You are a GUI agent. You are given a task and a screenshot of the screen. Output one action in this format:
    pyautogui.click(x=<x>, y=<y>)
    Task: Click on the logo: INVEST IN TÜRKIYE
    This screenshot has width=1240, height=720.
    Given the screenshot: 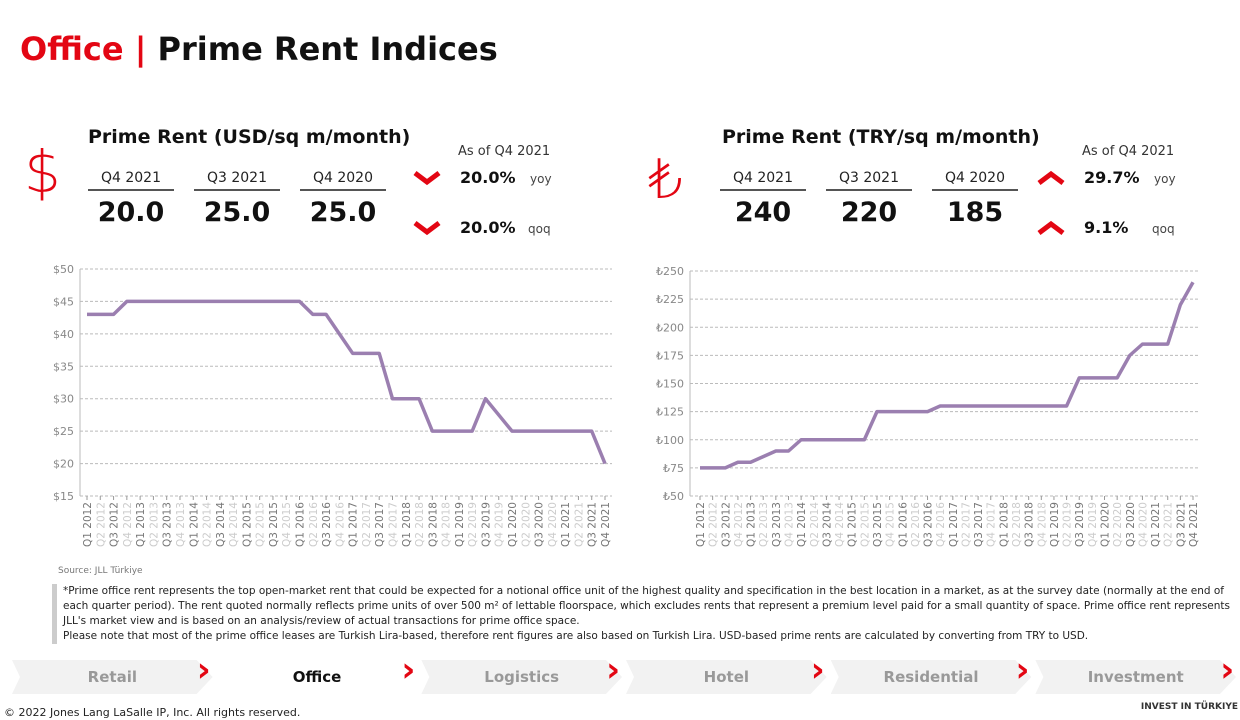 What is the action you would take?
    pyautogui.click(x=1189, y=707)
    